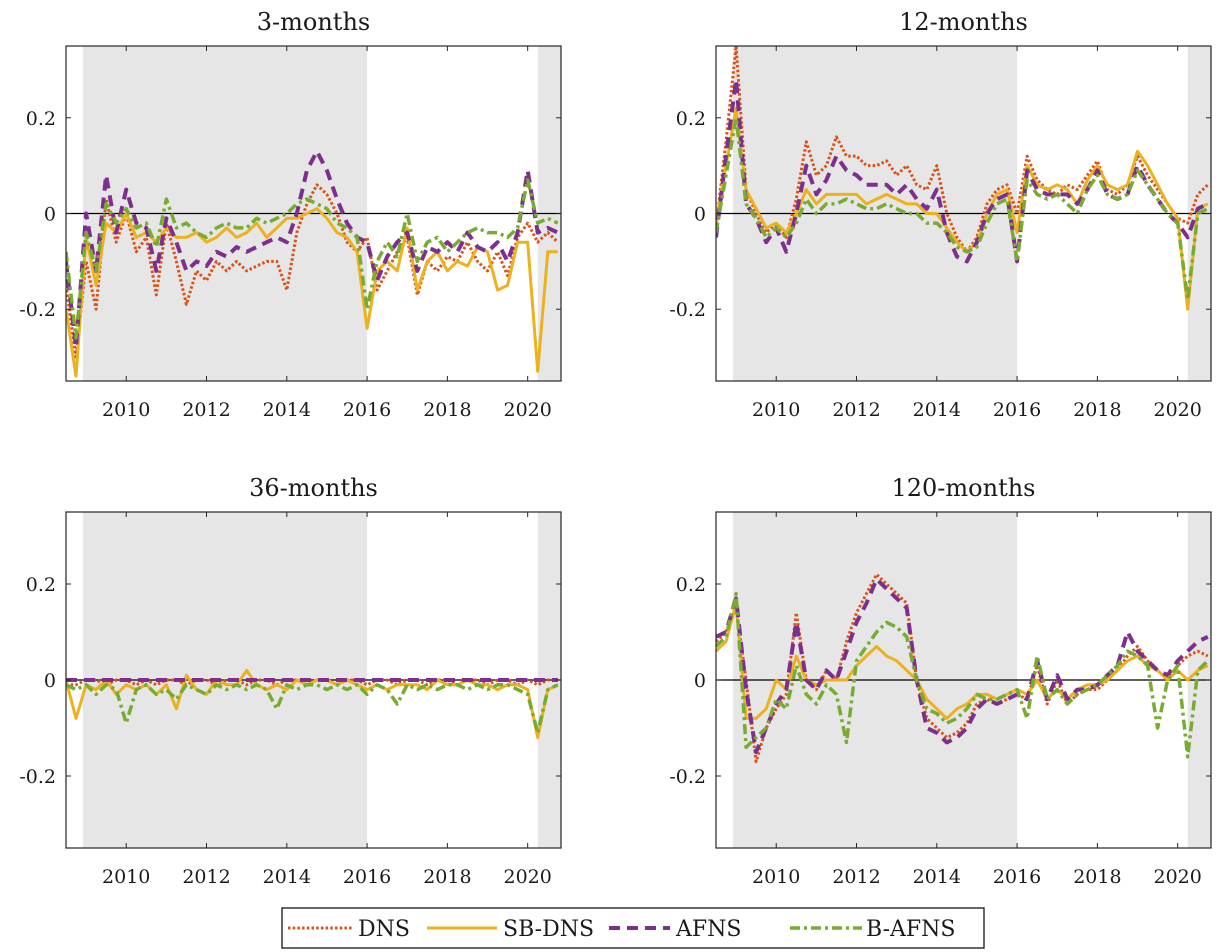  I want to click on legend-label-b-afns: B-AFNS, so click(910, 929).